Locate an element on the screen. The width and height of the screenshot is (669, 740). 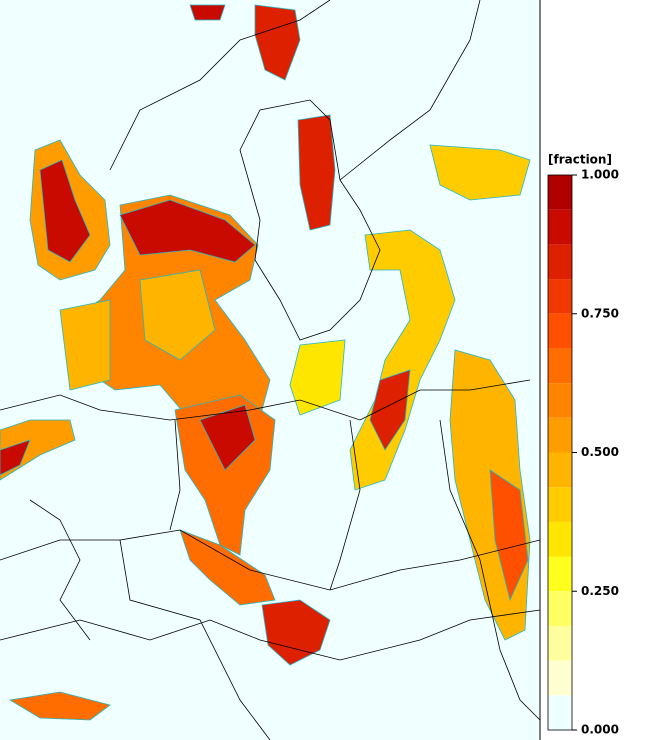
colorbar-tick-label: 0.000 is located at coordinates (600, 730).